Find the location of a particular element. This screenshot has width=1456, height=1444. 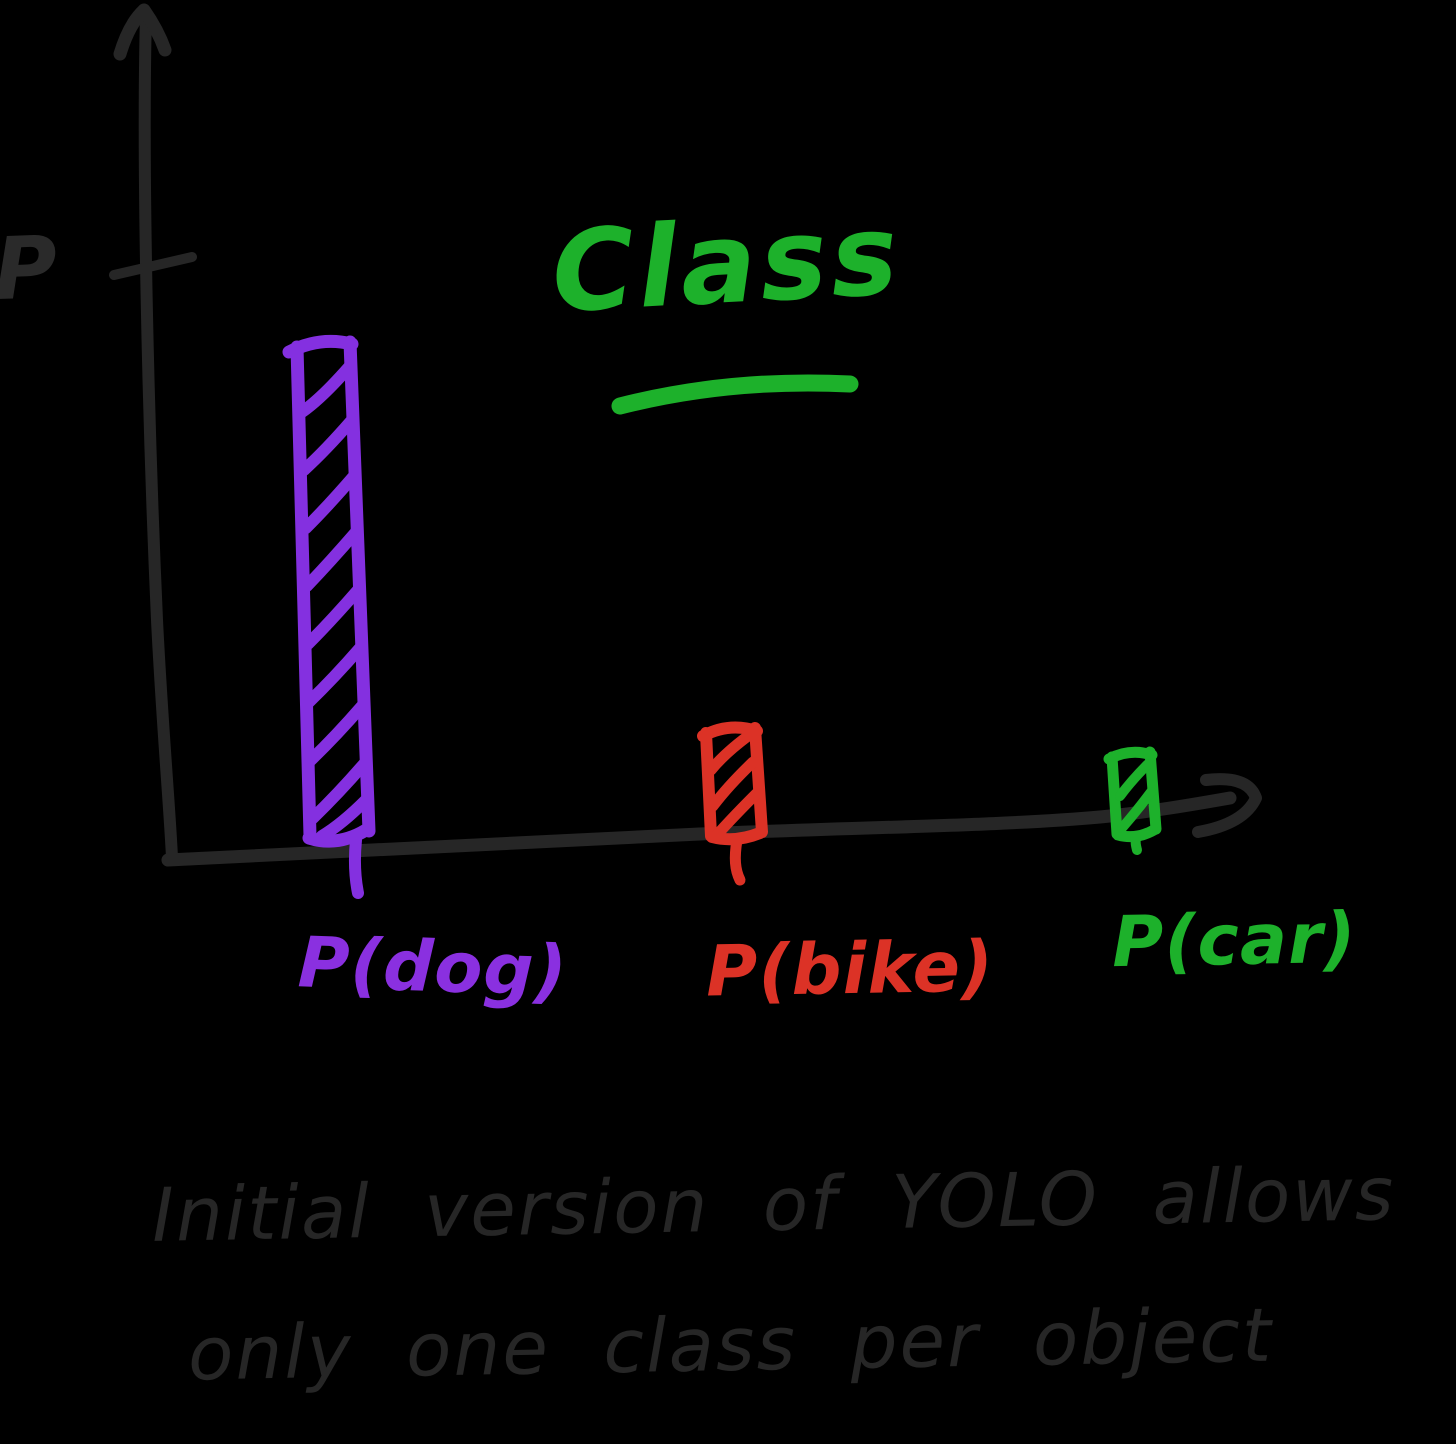

y-axis-arrowhead-icon is located at coordinates (142, 32).